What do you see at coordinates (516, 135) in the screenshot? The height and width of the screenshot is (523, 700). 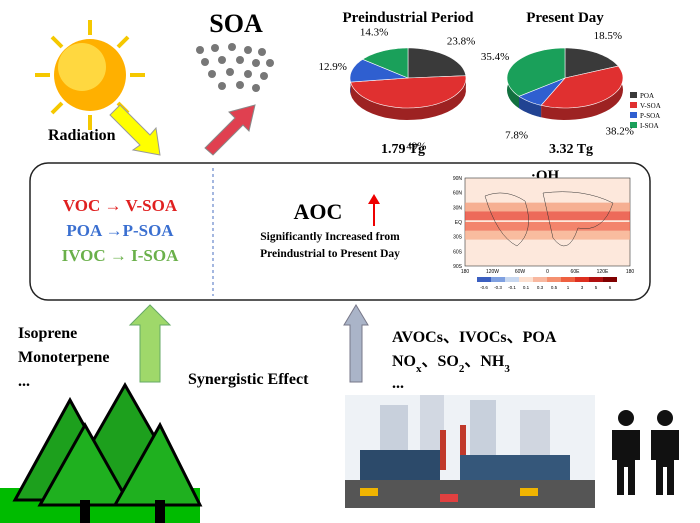 I see `pie-value-label: 7.8%` at bounding box center [516, 135].